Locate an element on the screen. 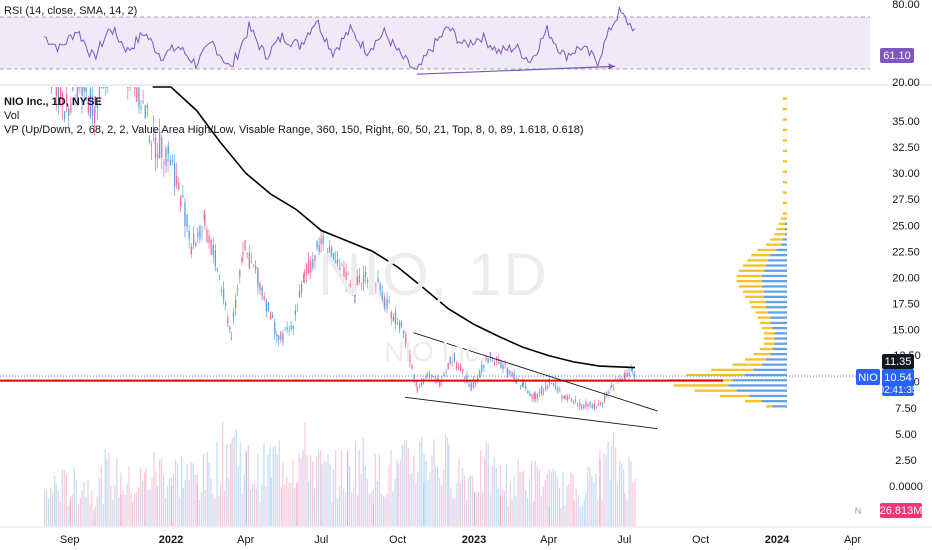 Image resolution: width=932 pixels, height=550 pixels. sma-value-text: 11.35 is located at coordinates (898, 362).